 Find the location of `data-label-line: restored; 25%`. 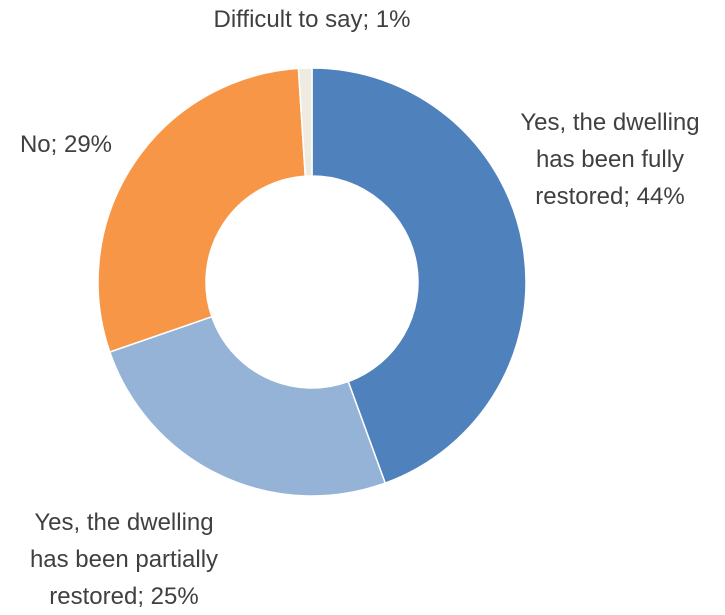

data-label-line: restored; 25% is located at coordinates (123, 596).